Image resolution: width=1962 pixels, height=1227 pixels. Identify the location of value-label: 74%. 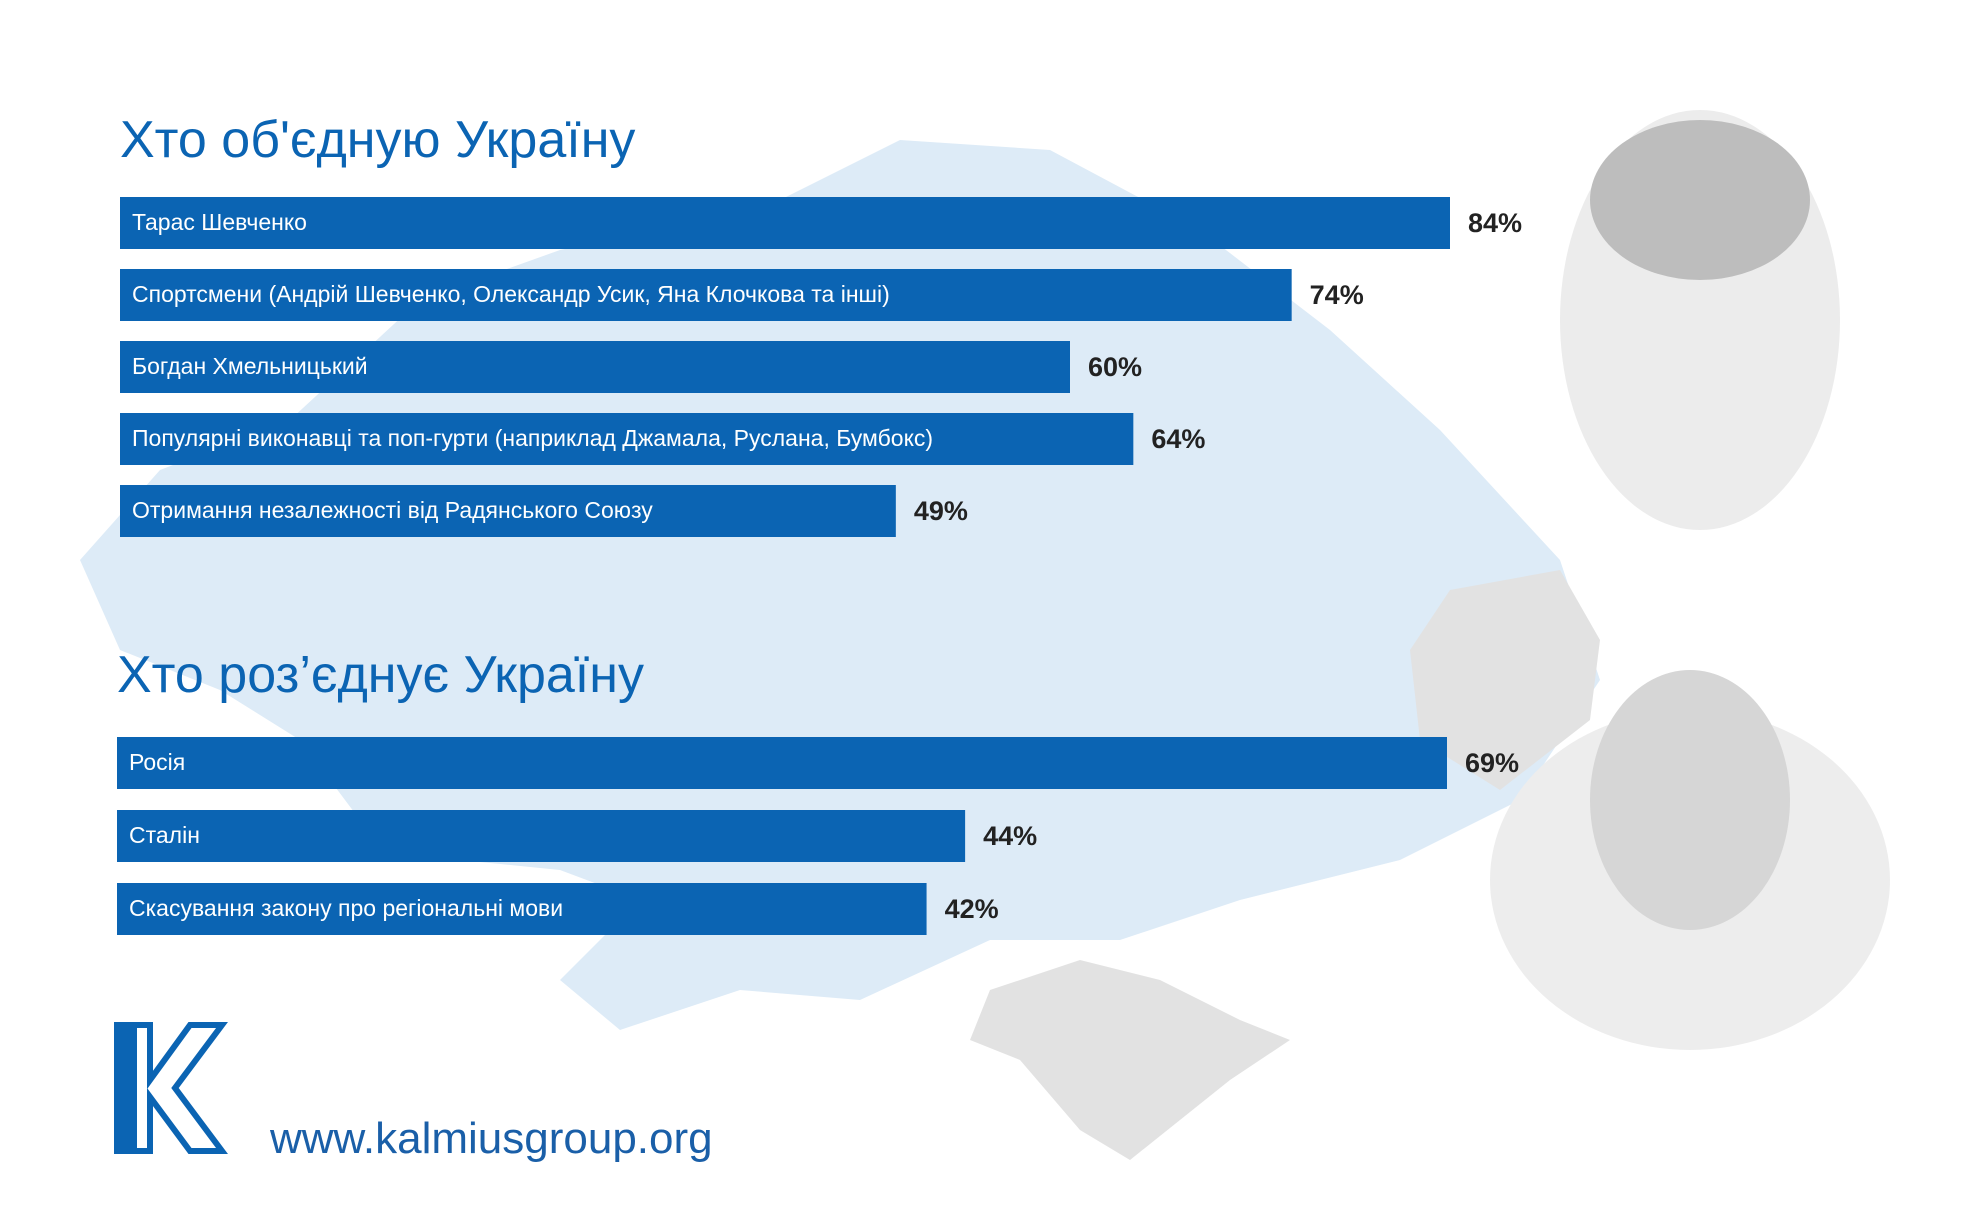
(1337, 295).